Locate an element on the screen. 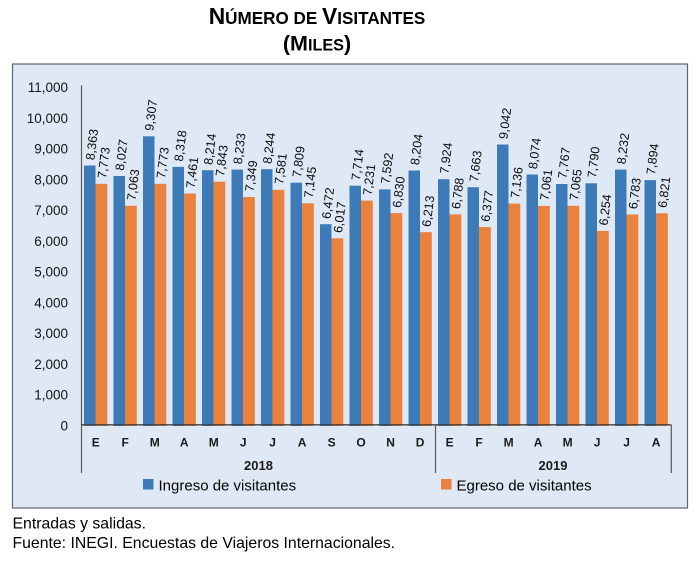 The height and width of the screenshot is (562, 700). svg-text: 6,788 is located at coordinates (458, 193).